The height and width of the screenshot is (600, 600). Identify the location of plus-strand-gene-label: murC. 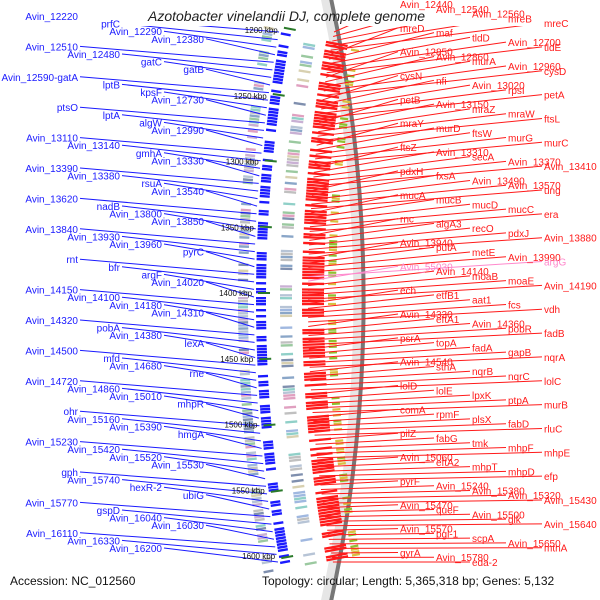
(556, 143).